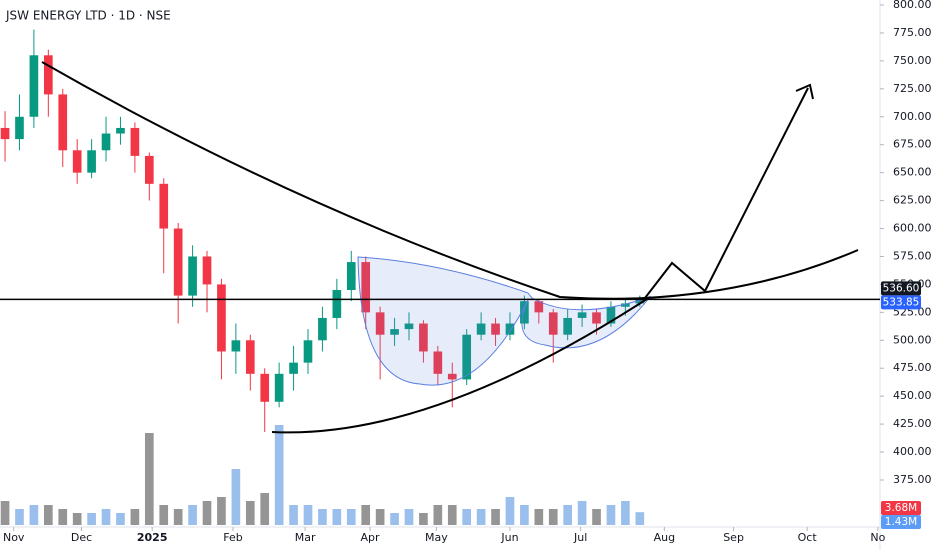  Describe the element at coordinates (912, 339) in the screenshot. I see `y-tick-label: 500.00` at that location.